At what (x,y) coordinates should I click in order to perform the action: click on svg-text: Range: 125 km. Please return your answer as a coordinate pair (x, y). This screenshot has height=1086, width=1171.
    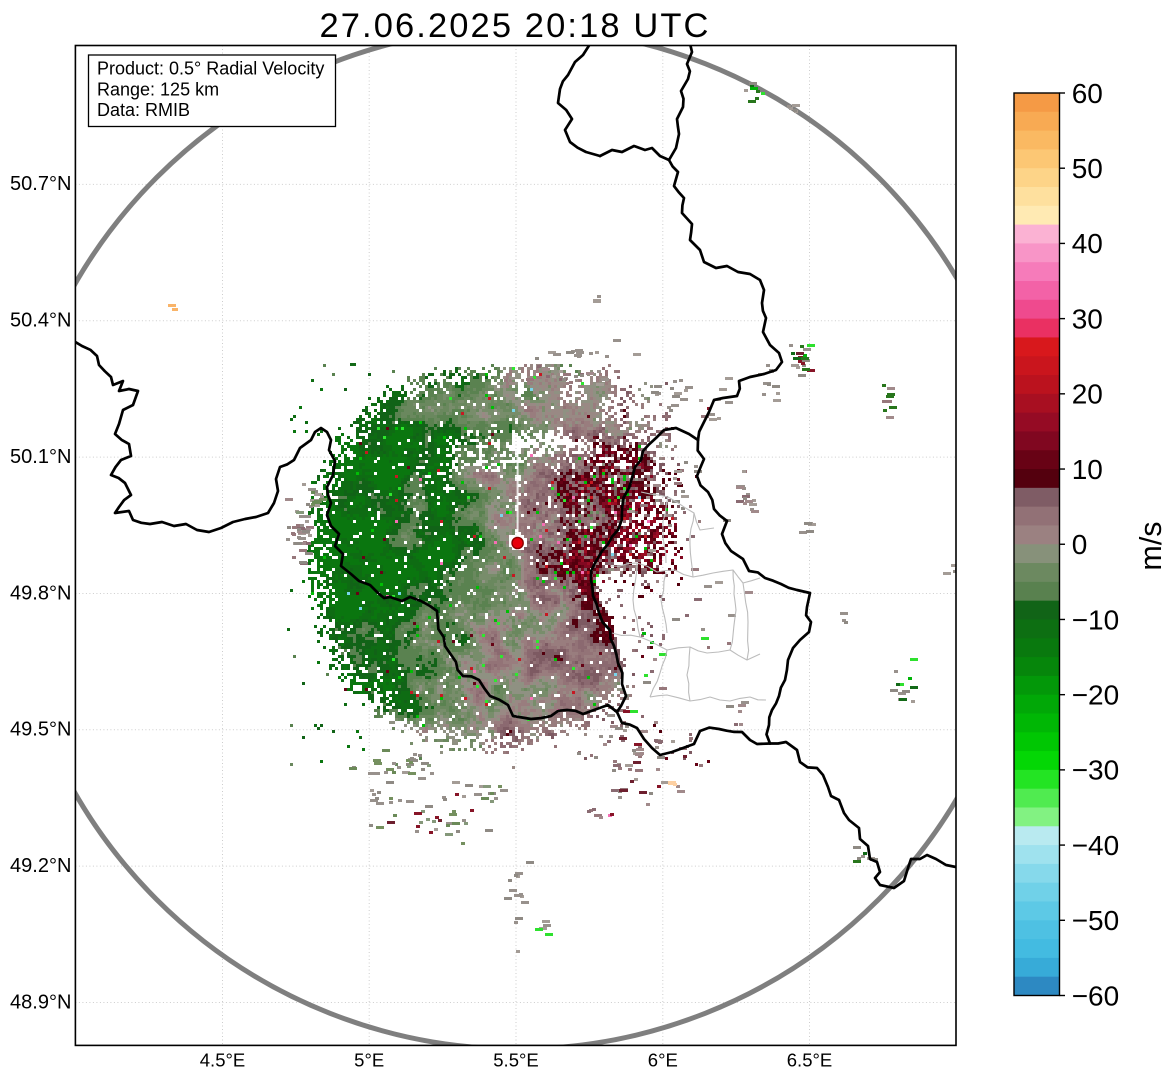
    Looking at the image, I should click on (158, 90).